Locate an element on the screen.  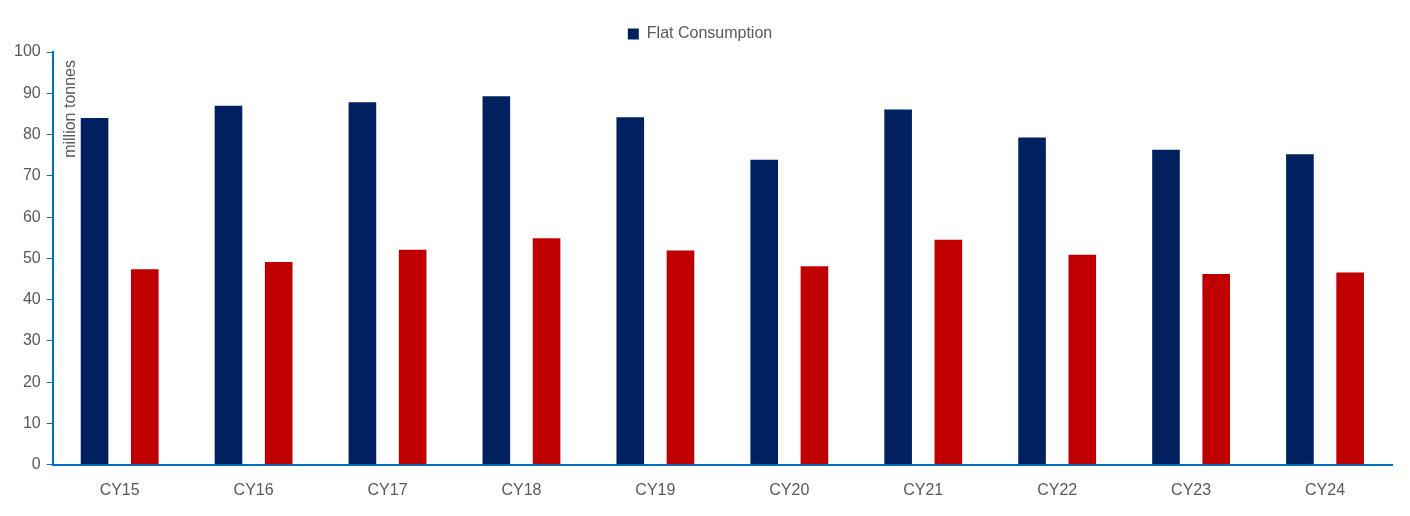
y-tick-label: 20 is located at coordinates (31, 381).